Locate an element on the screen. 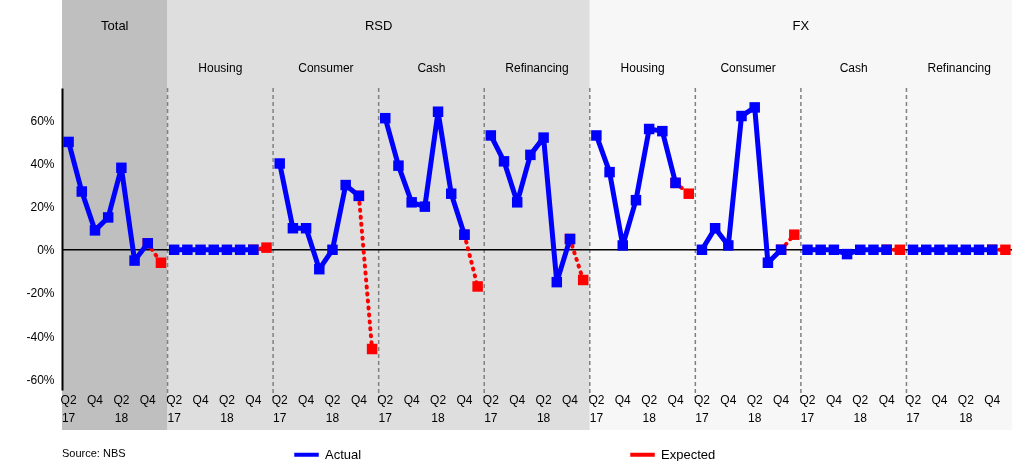 Image resolution: width=1012 pixels, height=461 pixels. y-tick-label: -40% is located at coordinates (40, 336).